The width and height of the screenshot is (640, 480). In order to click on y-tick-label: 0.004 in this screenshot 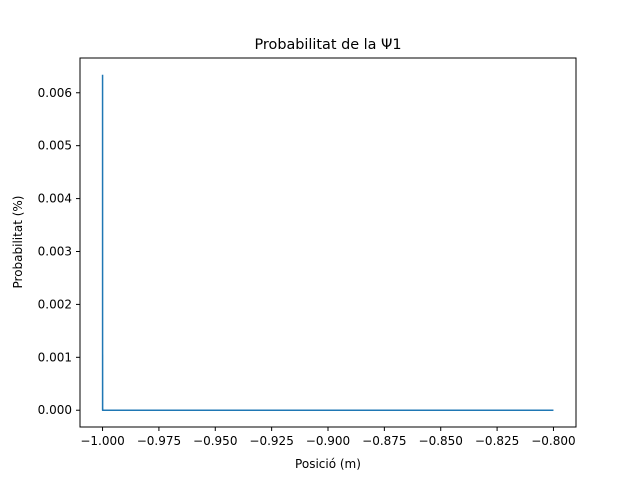, I will do `click(55, 199)`.